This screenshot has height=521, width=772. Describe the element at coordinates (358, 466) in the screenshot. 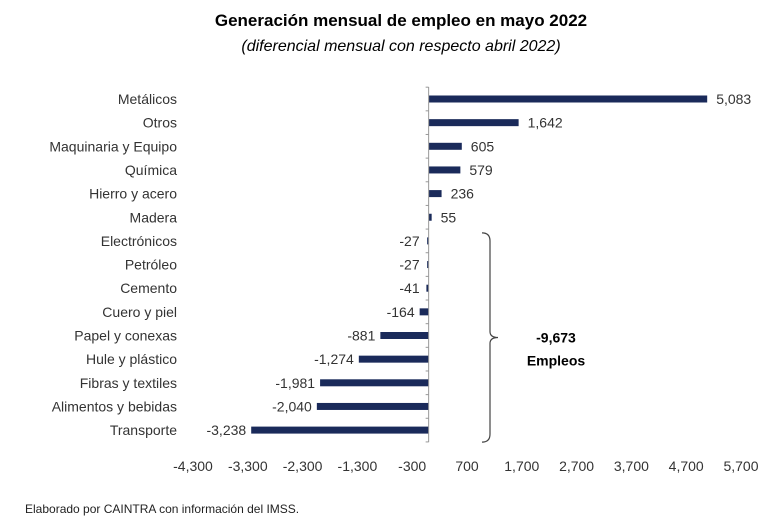

I see `x-tick-label: -1,300` at that location.